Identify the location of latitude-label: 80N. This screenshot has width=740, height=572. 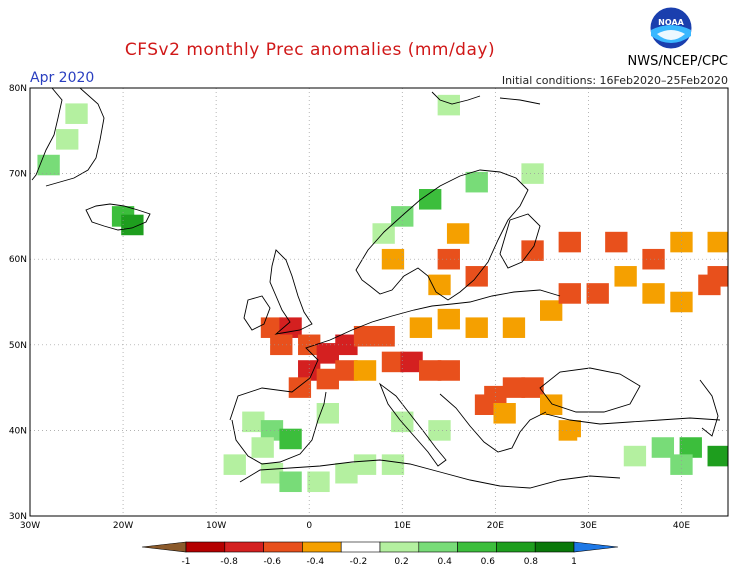
(18, 89).